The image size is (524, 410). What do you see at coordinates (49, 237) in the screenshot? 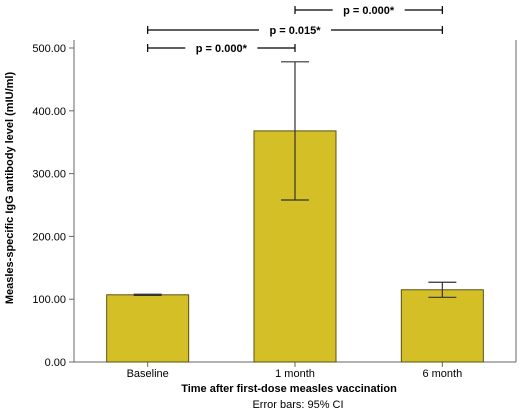
I see `y-tick-label: 200.00` at bounding box center [49, 237].